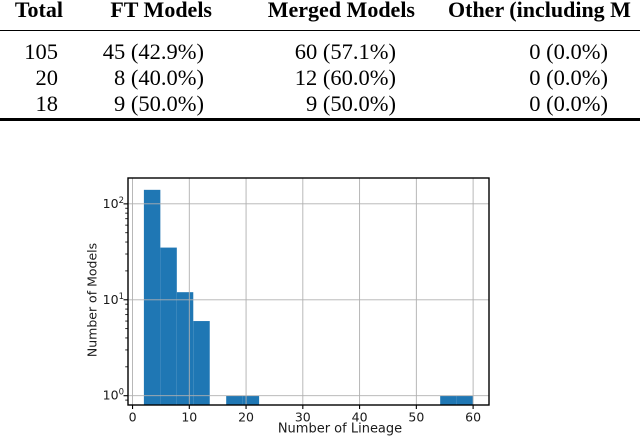  What do you see at coordinates (345, 77) in the screenshot?
I see `table-cell: 12 (60.0%)` at bounding box center [345, 77].